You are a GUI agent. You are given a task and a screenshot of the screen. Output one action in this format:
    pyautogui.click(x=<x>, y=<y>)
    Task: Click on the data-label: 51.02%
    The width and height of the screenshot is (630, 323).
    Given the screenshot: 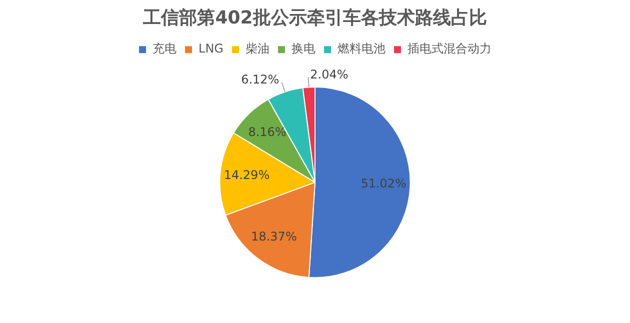 What is the action you would take?
    pyautogui.click(x=383, y=183)
    